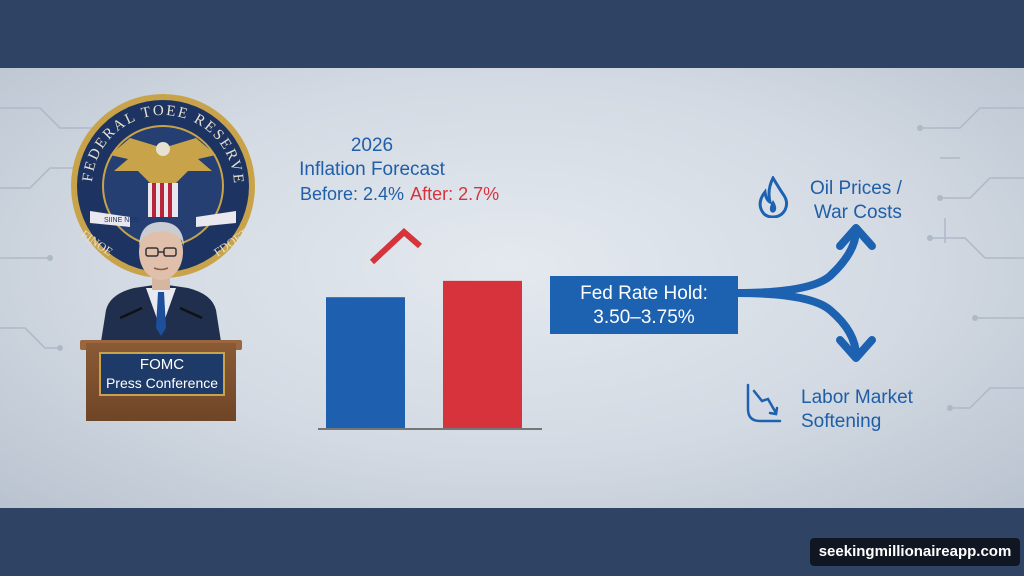 This screenshot has width=1024, height=576. What do you see at coordinates (644, 293) in the screenshot?
I see `rate-hold-label: Fed Rate Hold:` at bounding box center [644, 293].